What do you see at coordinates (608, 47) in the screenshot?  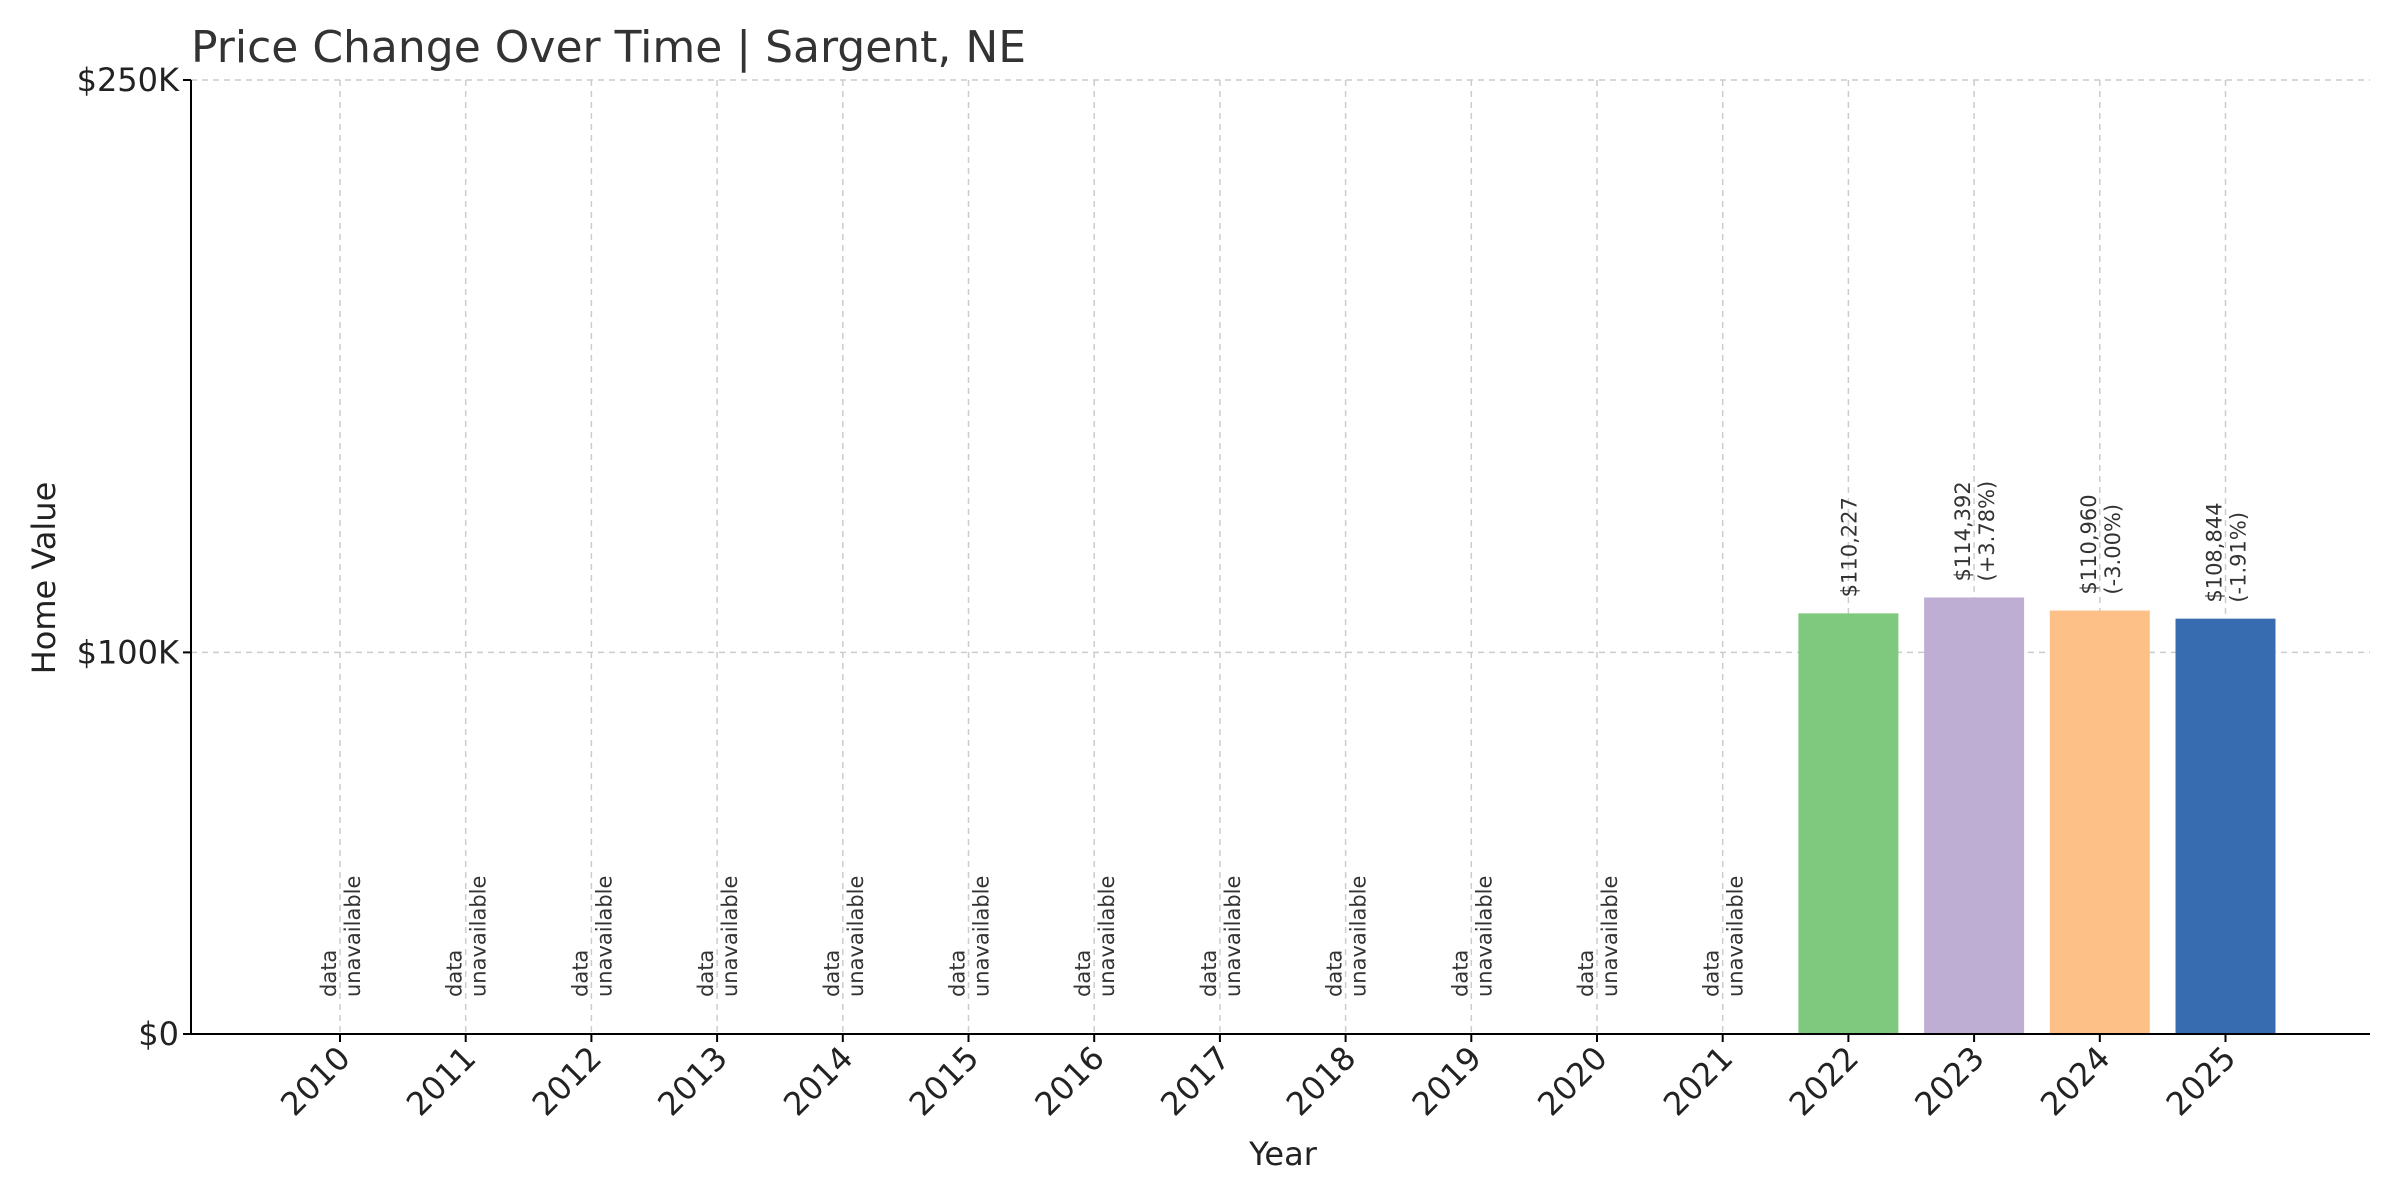 I see `chart-title: Price Change Over Time | Sargent, NE` at bounding box center [608, 47].